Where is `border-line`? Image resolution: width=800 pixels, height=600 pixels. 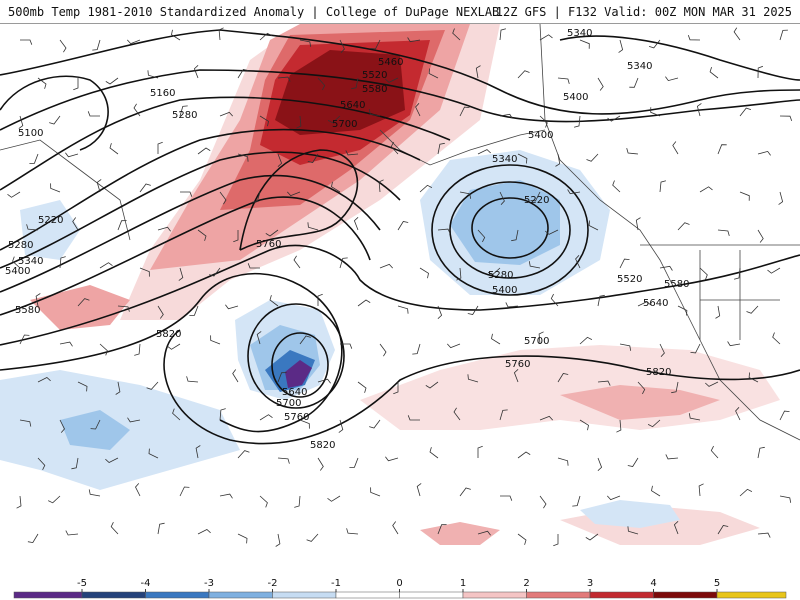
border-line is located at coordinates (739, 295).